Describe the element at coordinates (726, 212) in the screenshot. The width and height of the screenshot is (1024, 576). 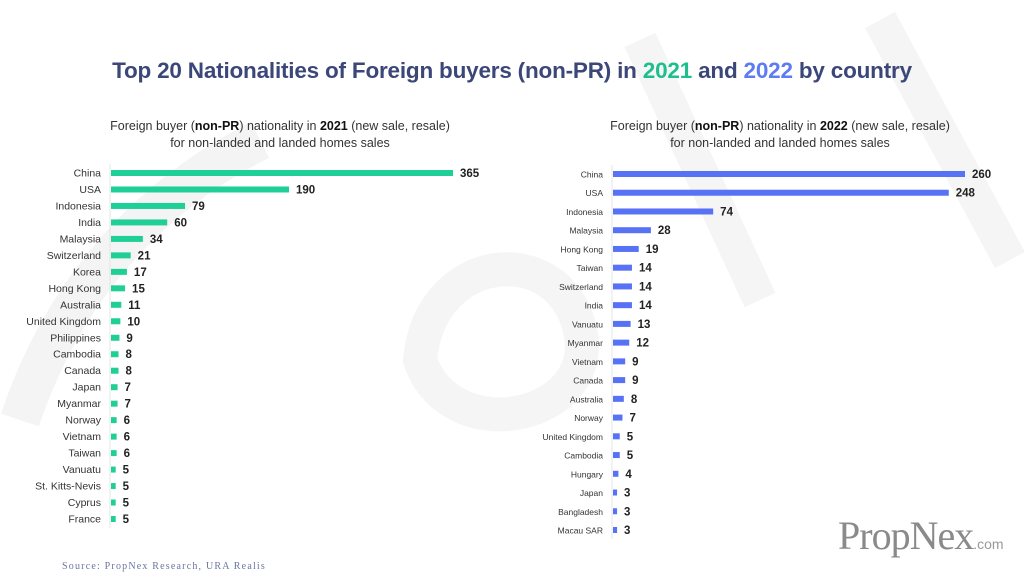
I see `data-label: 74` at that location.